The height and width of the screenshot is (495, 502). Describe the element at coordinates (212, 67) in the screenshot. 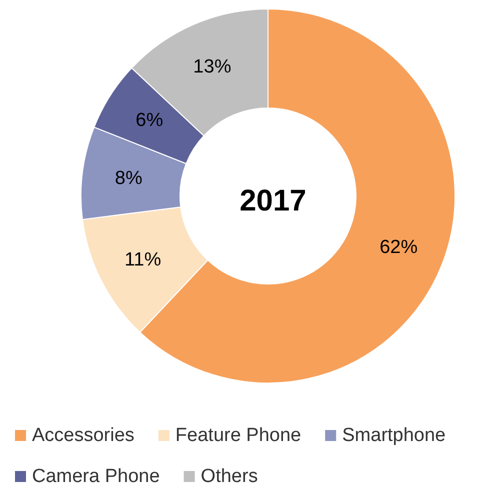

I see `data-label: 13%` at that location.